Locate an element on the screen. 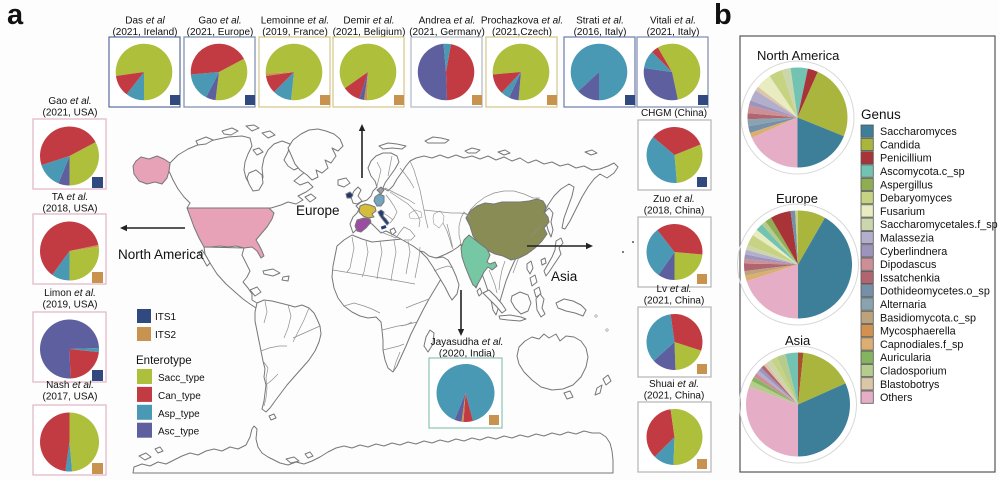 The height and width of the screenshot is (485, 999). svg-text: Limon et al. is located at coordinates (70, 293).